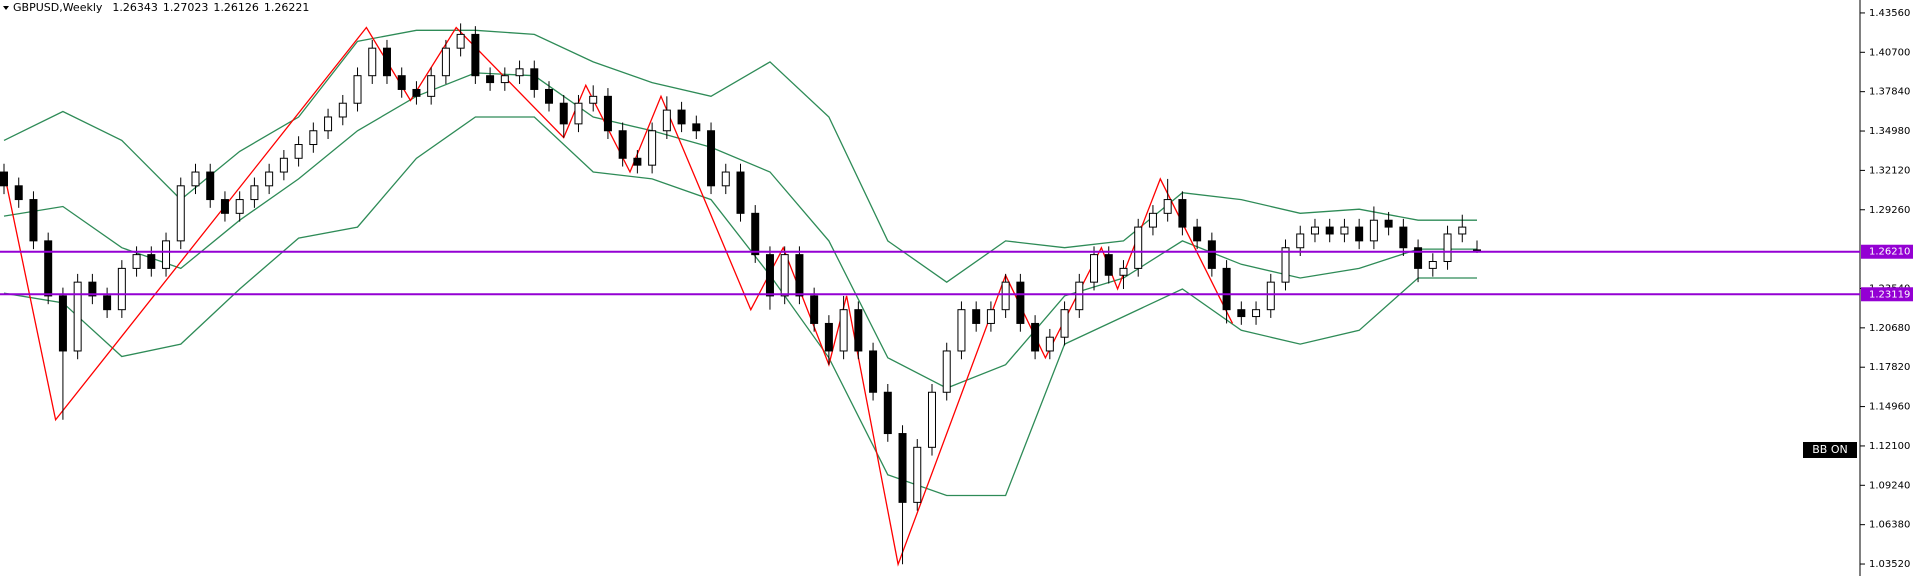  I want to click on y-tick-label: 1.20680, so click(1889, 328).